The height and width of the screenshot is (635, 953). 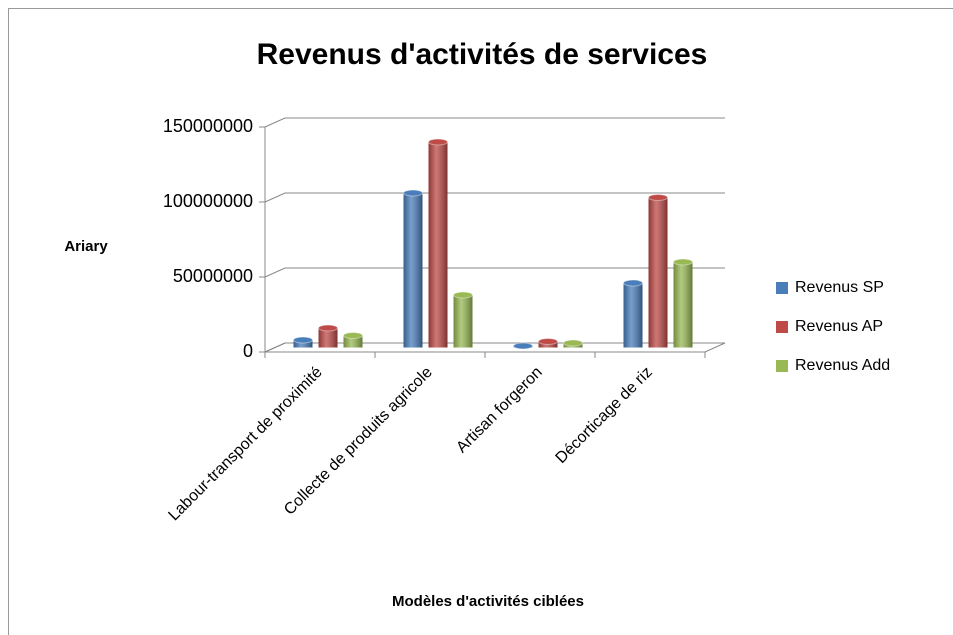 What do you see at coordinates (208, 201) in the screenshot?
I see `y-tick-label: 100000000` at bounding box center [208, 201].